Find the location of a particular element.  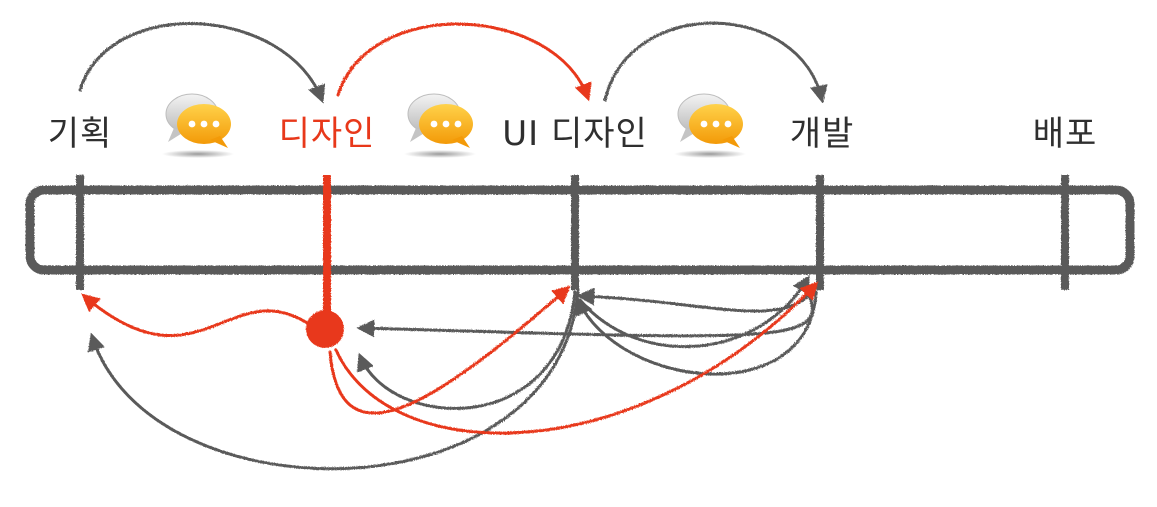

arrow-design-to-ui-design is located at coordinates (464, 62).